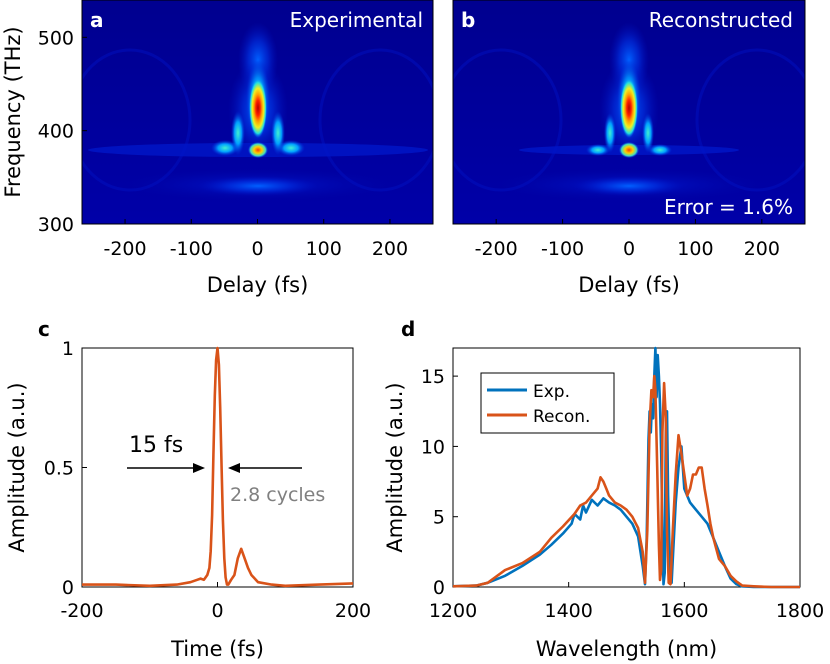 Image resolution: width=830 pixels, height=664 pixels. I want to click on cycles-annotation: 2.8 cycles, so click(277, 495).